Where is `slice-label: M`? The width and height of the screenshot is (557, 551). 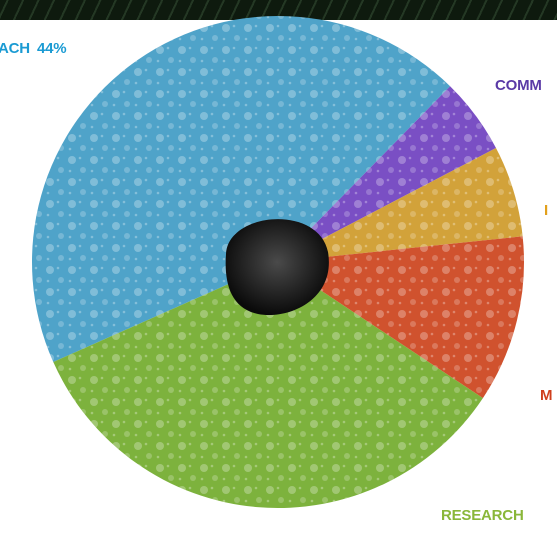 slice-label: M is located at coordinates (546, 395).